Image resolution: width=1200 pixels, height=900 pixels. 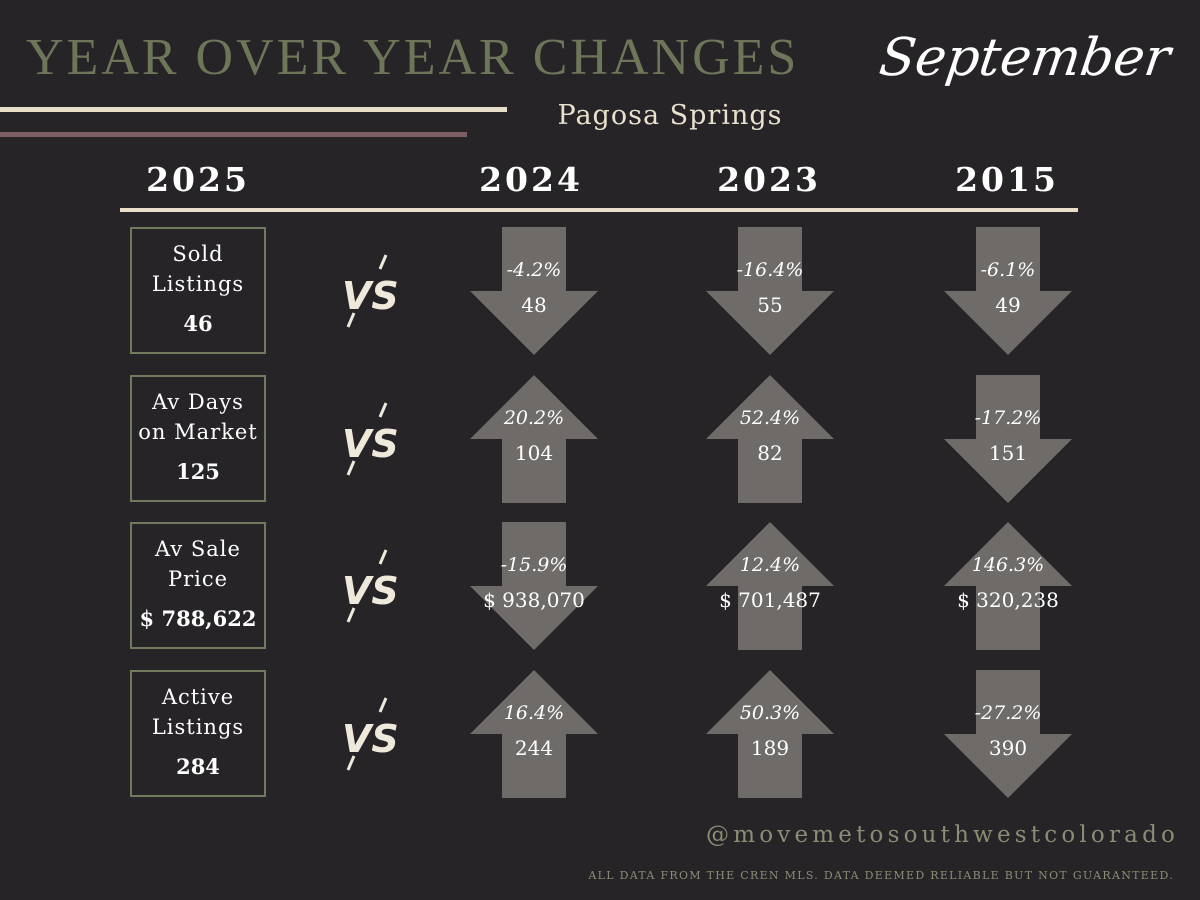 I want to click on percent-change: -15.9%, so click(x=534, y=565).